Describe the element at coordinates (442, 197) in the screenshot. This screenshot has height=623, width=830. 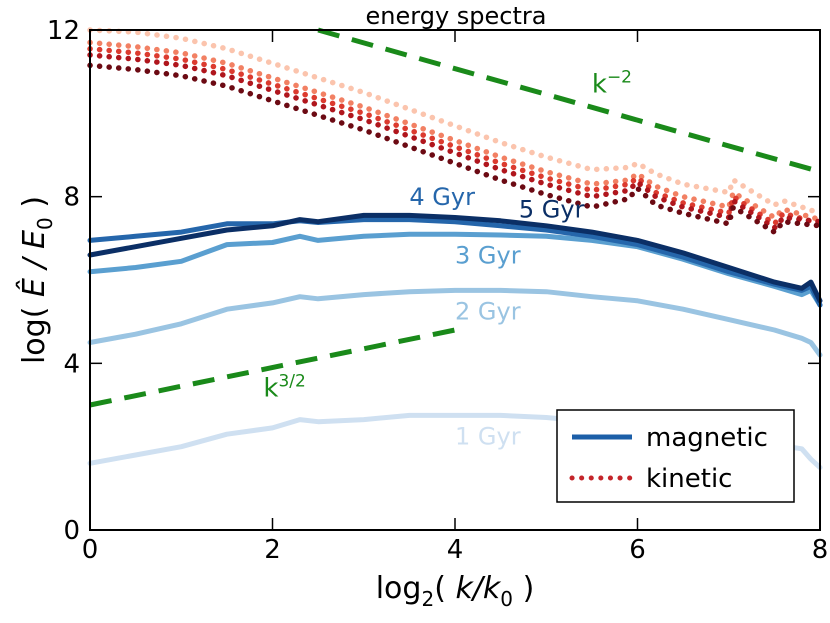
I see `label-4gyr: 4 Gyr` at that location.